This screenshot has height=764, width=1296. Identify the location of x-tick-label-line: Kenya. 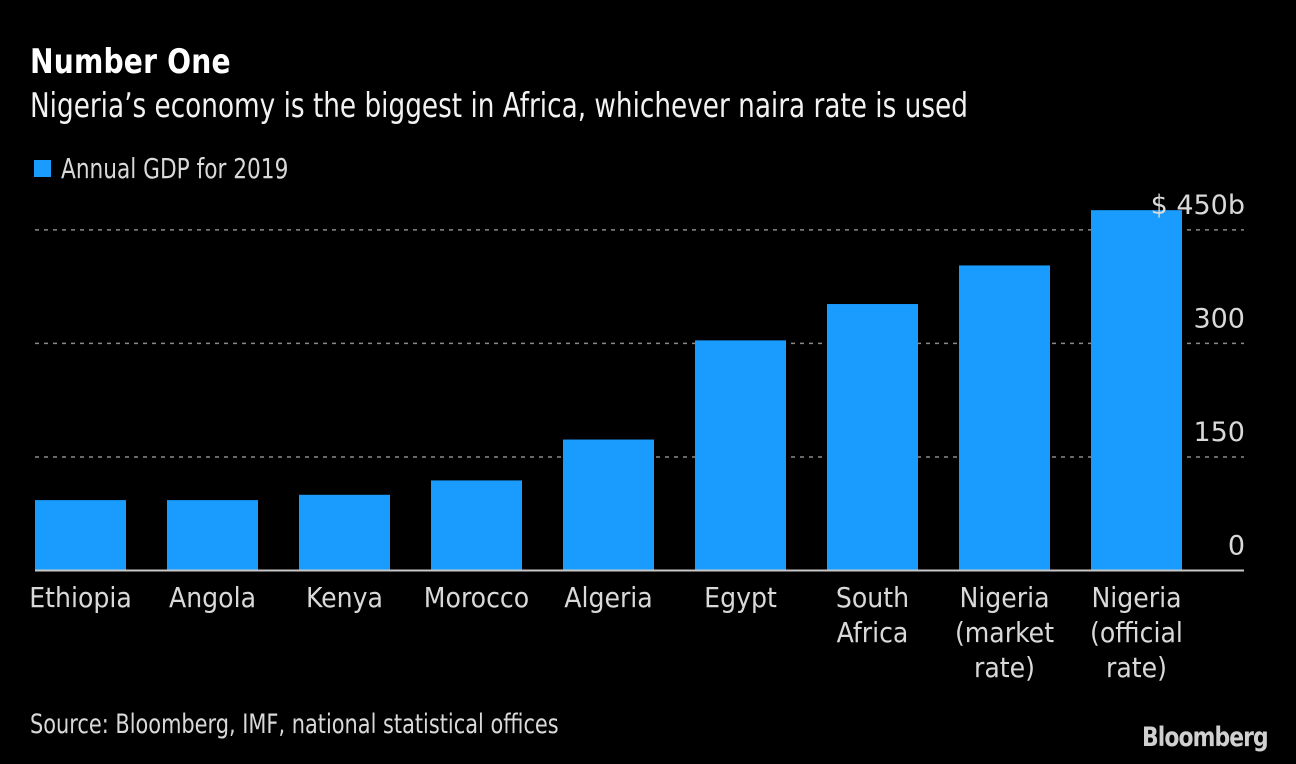
(344, 597).